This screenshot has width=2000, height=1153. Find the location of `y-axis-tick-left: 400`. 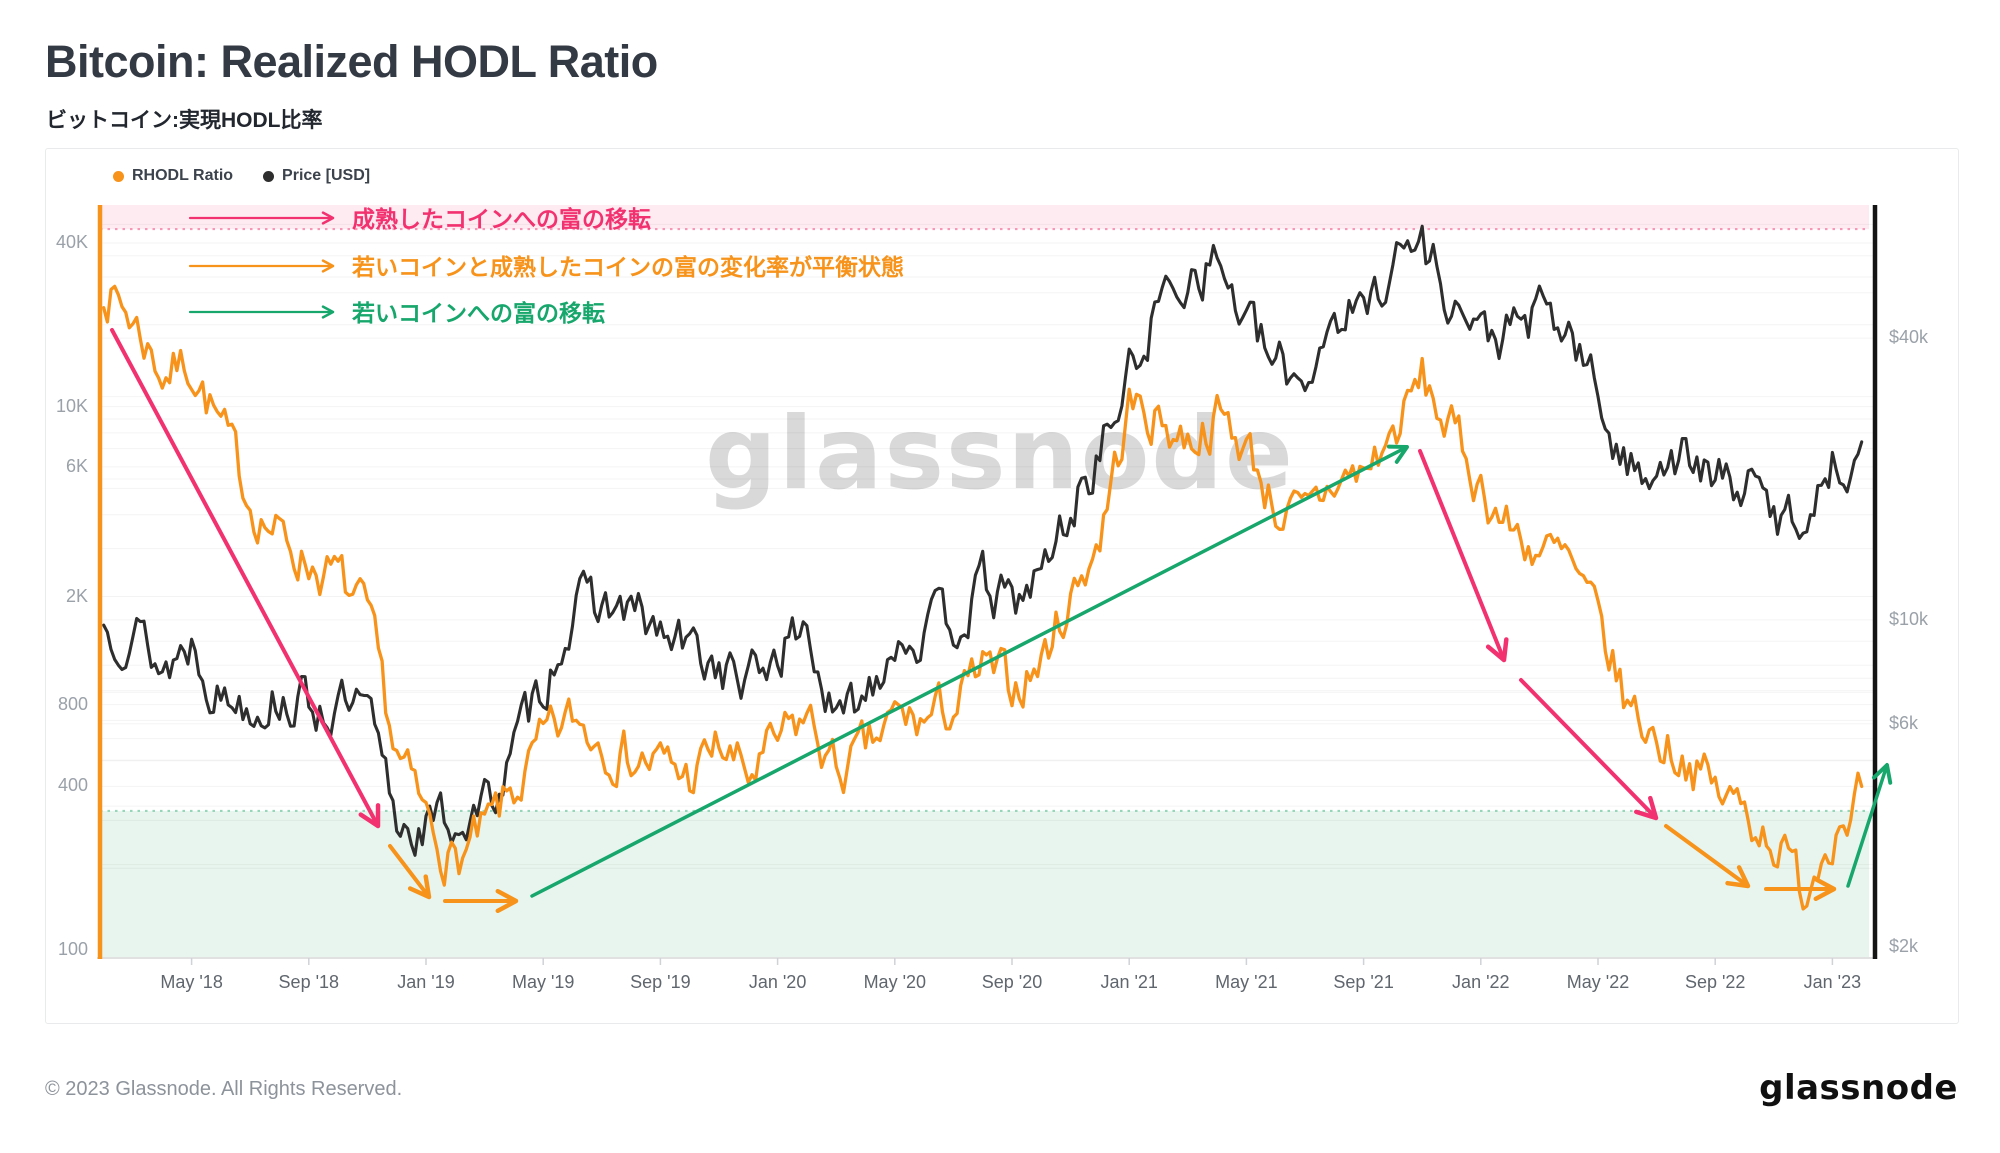

y-axis-tick-left: 400 is located at coordinates (72, 785).